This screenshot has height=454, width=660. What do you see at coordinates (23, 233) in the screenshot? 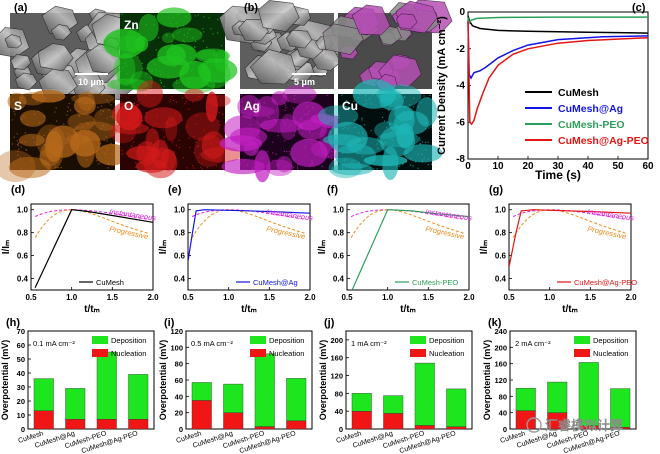
I see `y-tick-label: 0.8` at bounding box center [23, 233].